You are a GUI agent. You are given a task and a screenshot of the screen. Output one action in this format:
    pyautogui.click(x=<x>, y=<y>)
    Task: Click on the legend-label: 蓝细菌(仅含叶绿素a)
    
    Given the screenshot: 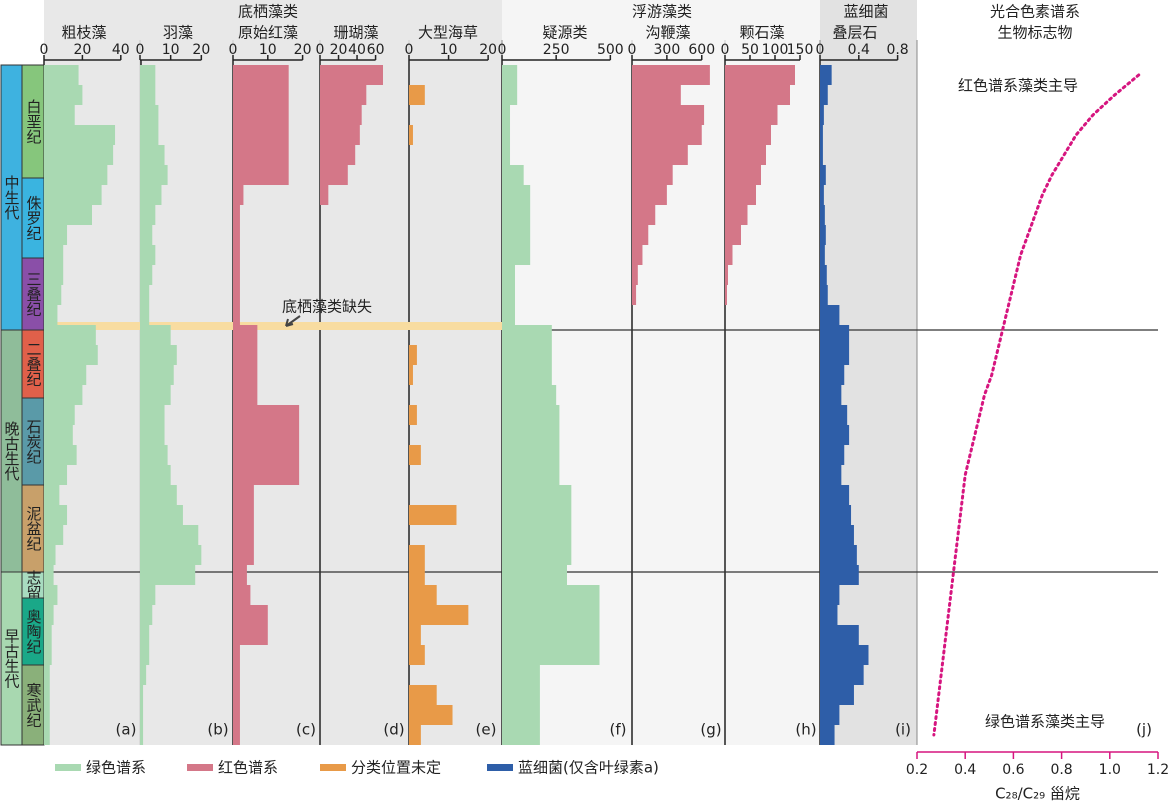 What is the action you would take?
    pyautogui.click(x=588, y=768)
    